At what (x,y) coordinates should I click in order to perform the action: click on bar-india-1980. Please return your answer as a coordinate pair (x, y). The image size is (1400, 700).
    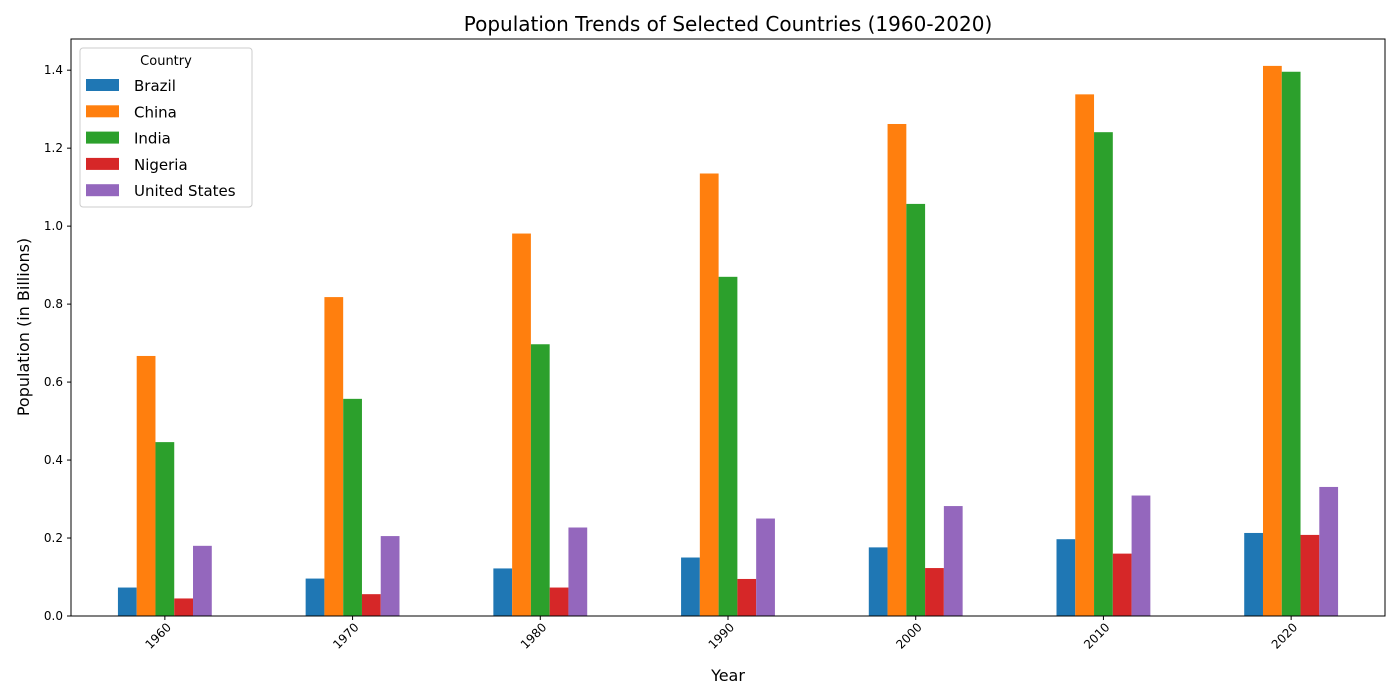
    Looking at the image, I should click on (540, 480).